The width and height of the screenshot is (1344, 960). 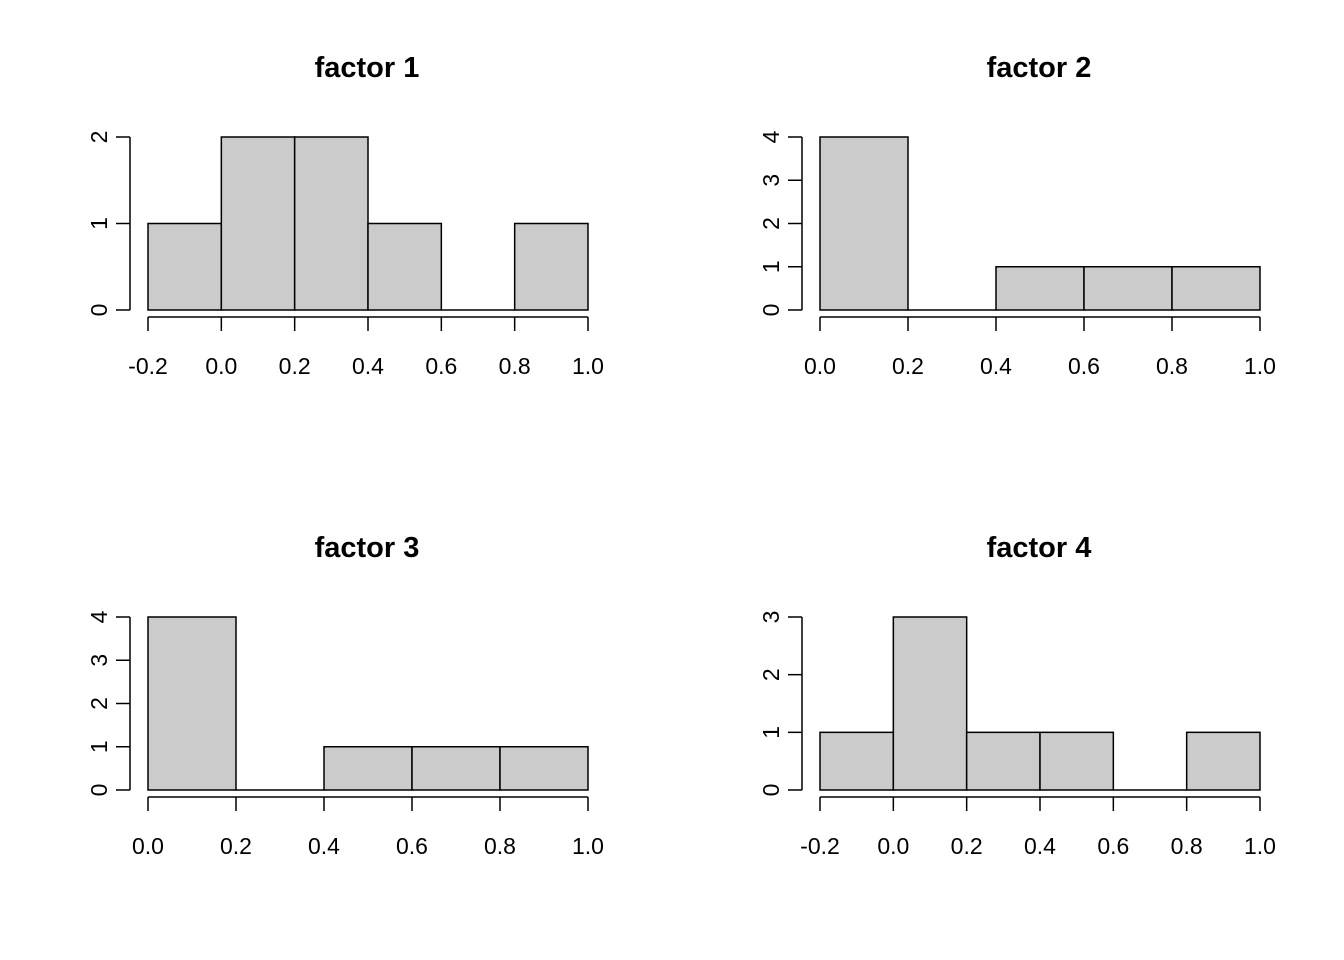 What do you see at coordinates (1017, 695) in the screenshot?
I see `histogram-panel-factor-4: factor 4 -0.2 0.0 0.2 0.4 0.6 0.8 1.0 0 1 2 3` at bounding box center [1017, 695].